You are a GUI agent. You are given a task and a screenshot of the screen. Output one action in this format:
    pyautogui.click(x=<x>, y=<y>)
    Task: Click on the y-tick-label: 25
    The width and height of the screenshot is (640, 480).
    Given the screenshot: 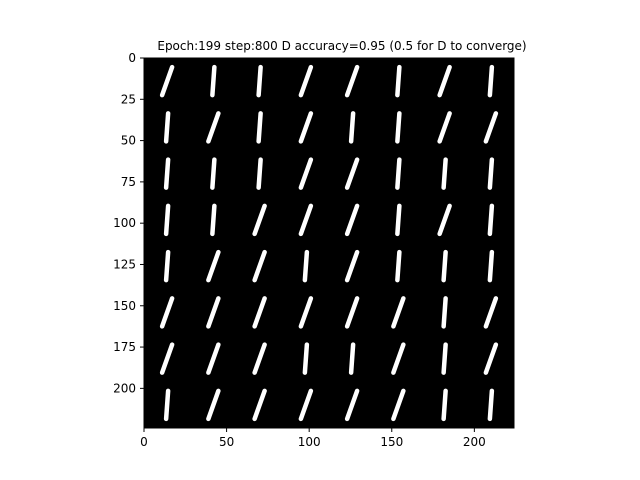 What is the action you would take?
    pyautogui.click(x=128, y=99)
    